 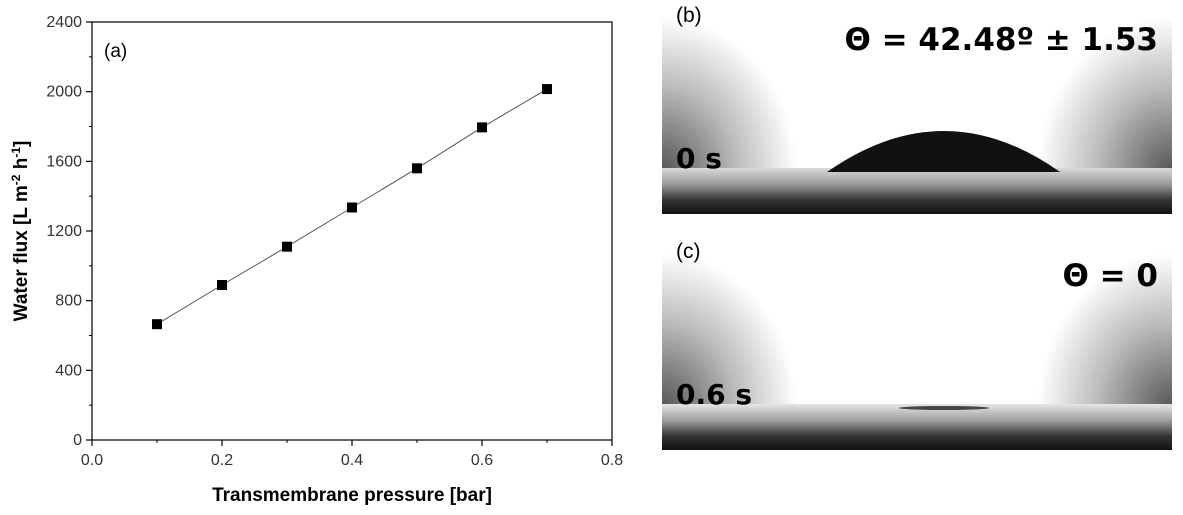 I want to click on x-axis-ticks: 0.0 0.2 0.4 0.6 0.8, so click(x=352, y=454).